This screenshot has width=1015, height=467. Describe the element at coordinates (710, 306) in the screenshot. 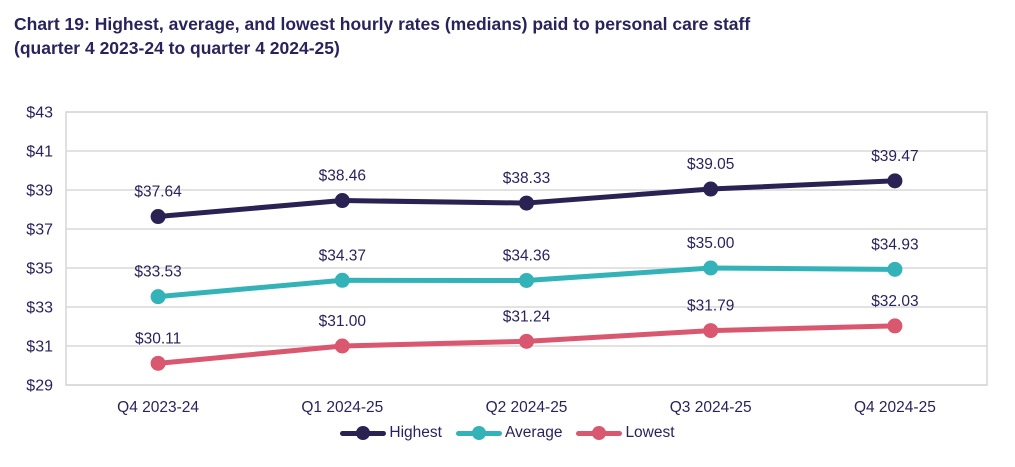

I see `data-point-label: $31.79` at that location.